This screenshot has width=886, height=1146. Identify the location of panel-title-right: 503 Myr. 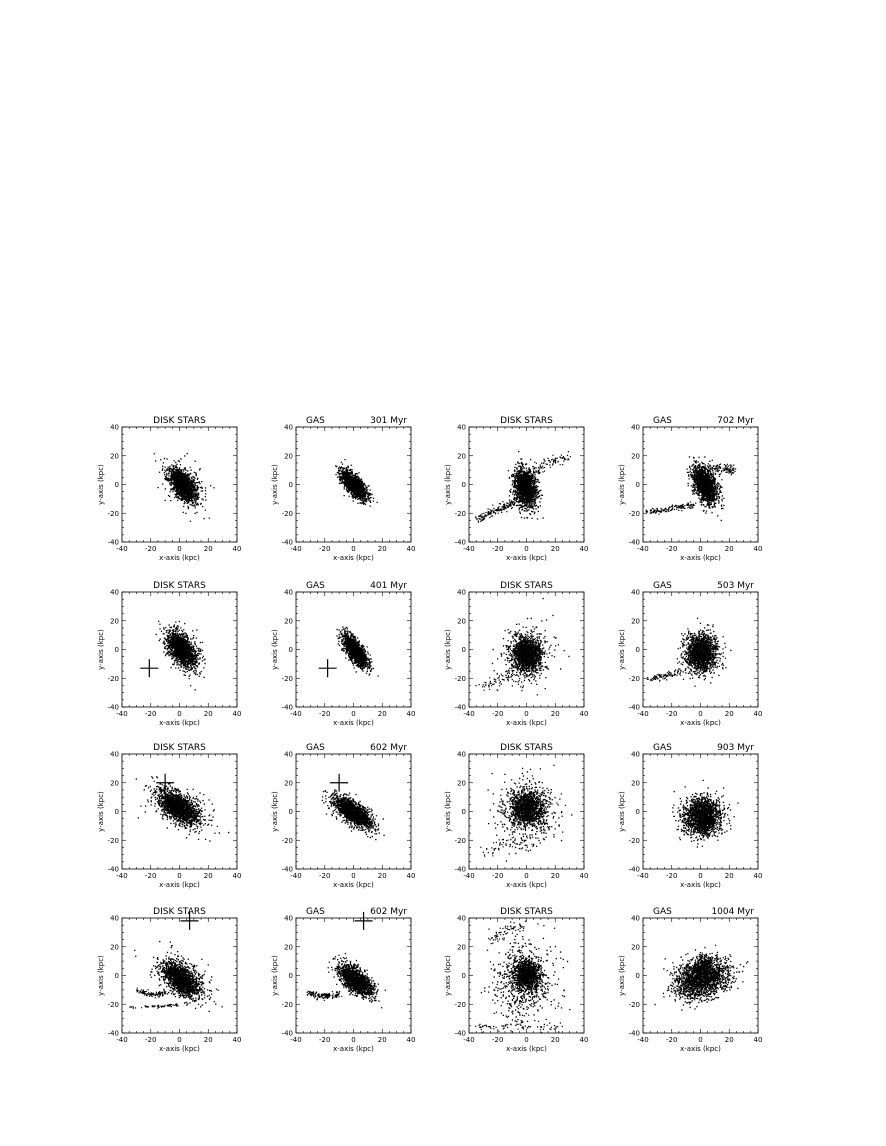
(735, 586).